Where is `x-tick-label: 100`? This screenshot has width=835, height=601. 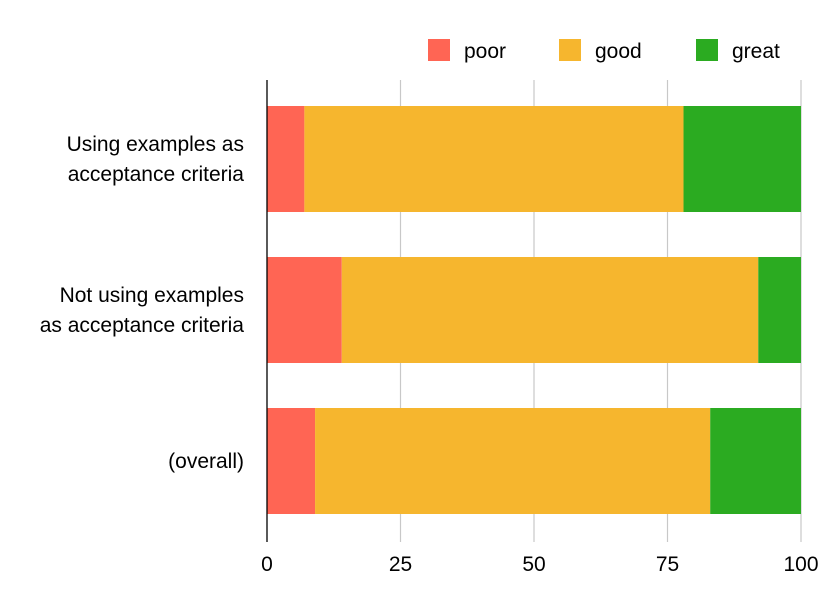
x-tick-label: 100 is located at coordinates (800, 564).